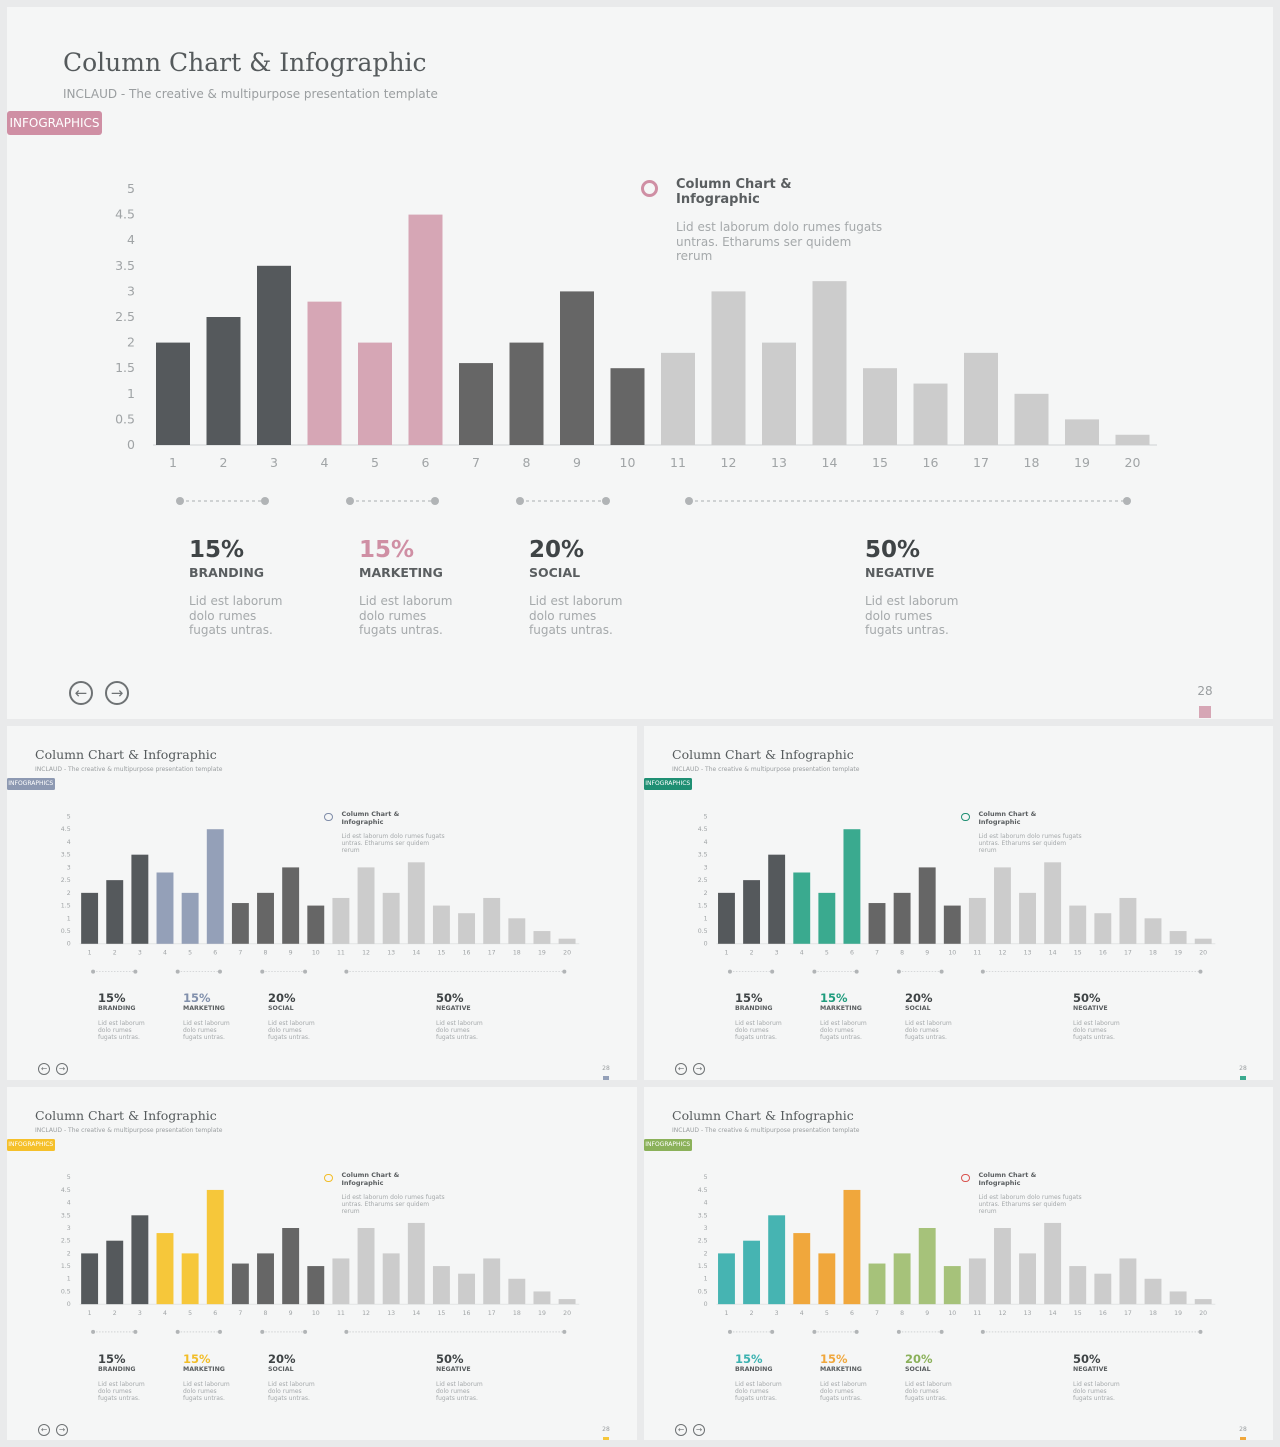 The image size is (1280, 1447). What do you see at coordinates (763, 754) in the screenshot?
I see `slide-title: Column Chart & Infographic` at bounding box center [763, 754].